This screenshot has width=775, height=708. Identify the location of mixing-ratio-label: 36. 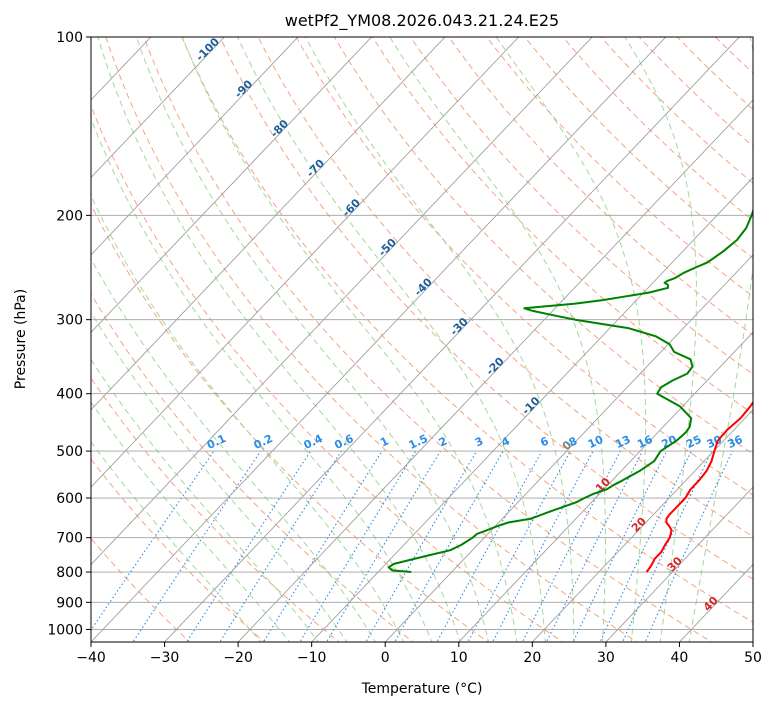
(735, 442).